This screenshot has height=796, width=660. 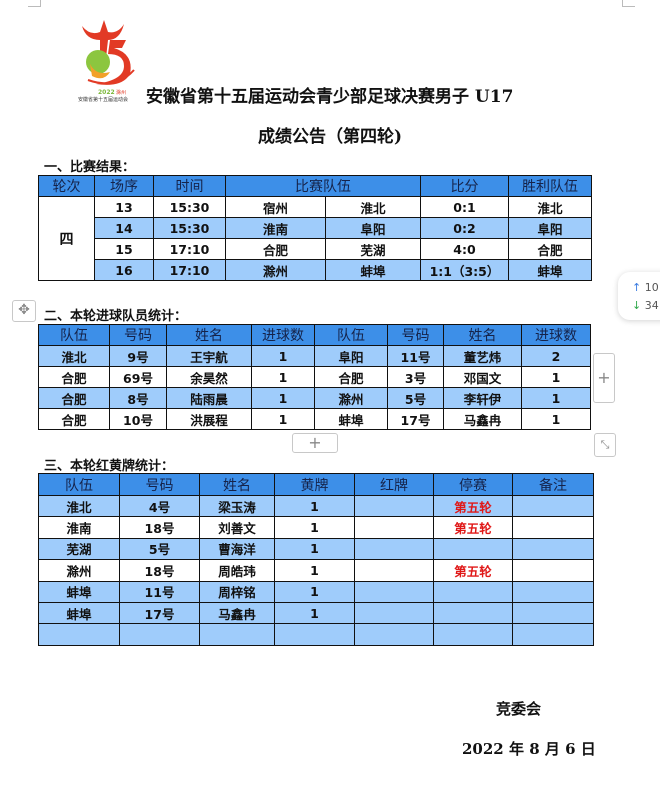 I want to click on document-subtitle: 成绩公告（第四轮), so click(x=330, y=137).